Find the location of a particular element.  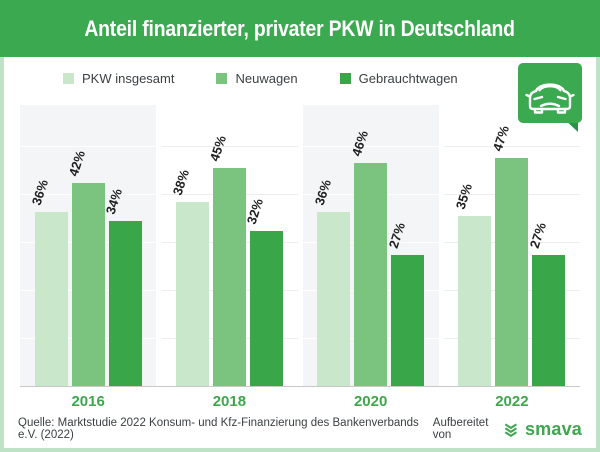

brand-name: smava is located at coordinates (553, 428).